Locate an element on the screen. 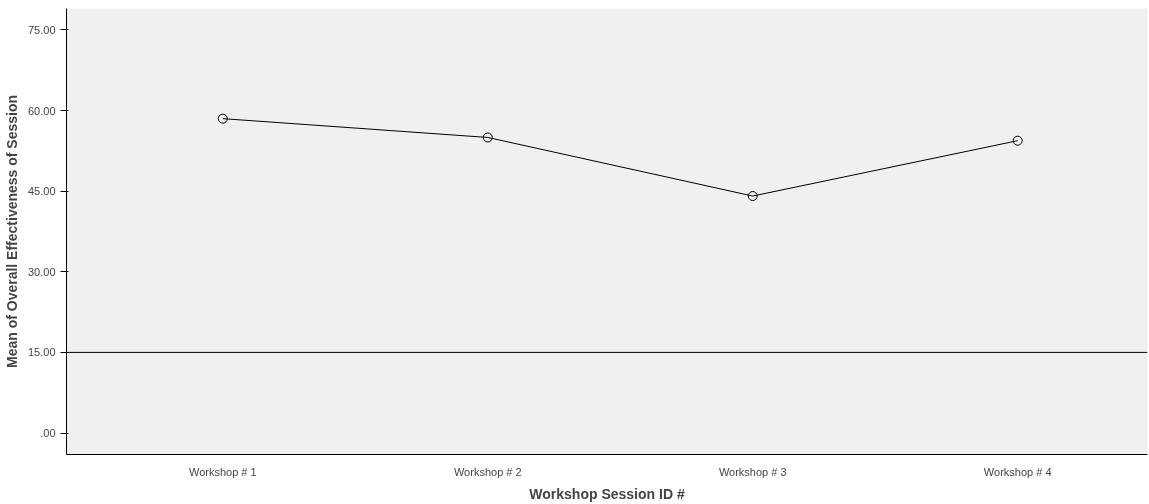 This screenshot has width=1149, height=504. y-tick-label: 45.00 is located at coordinates (41, 191).